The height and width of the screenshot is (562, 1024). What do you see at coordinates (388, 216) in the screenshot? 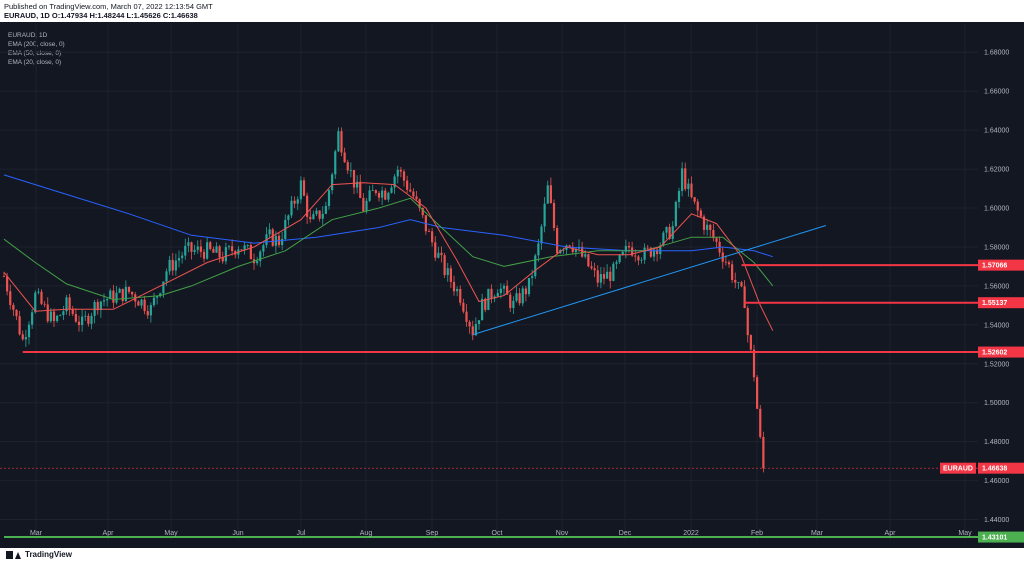
I see `ema200-line` at bounding box center [388, 216].